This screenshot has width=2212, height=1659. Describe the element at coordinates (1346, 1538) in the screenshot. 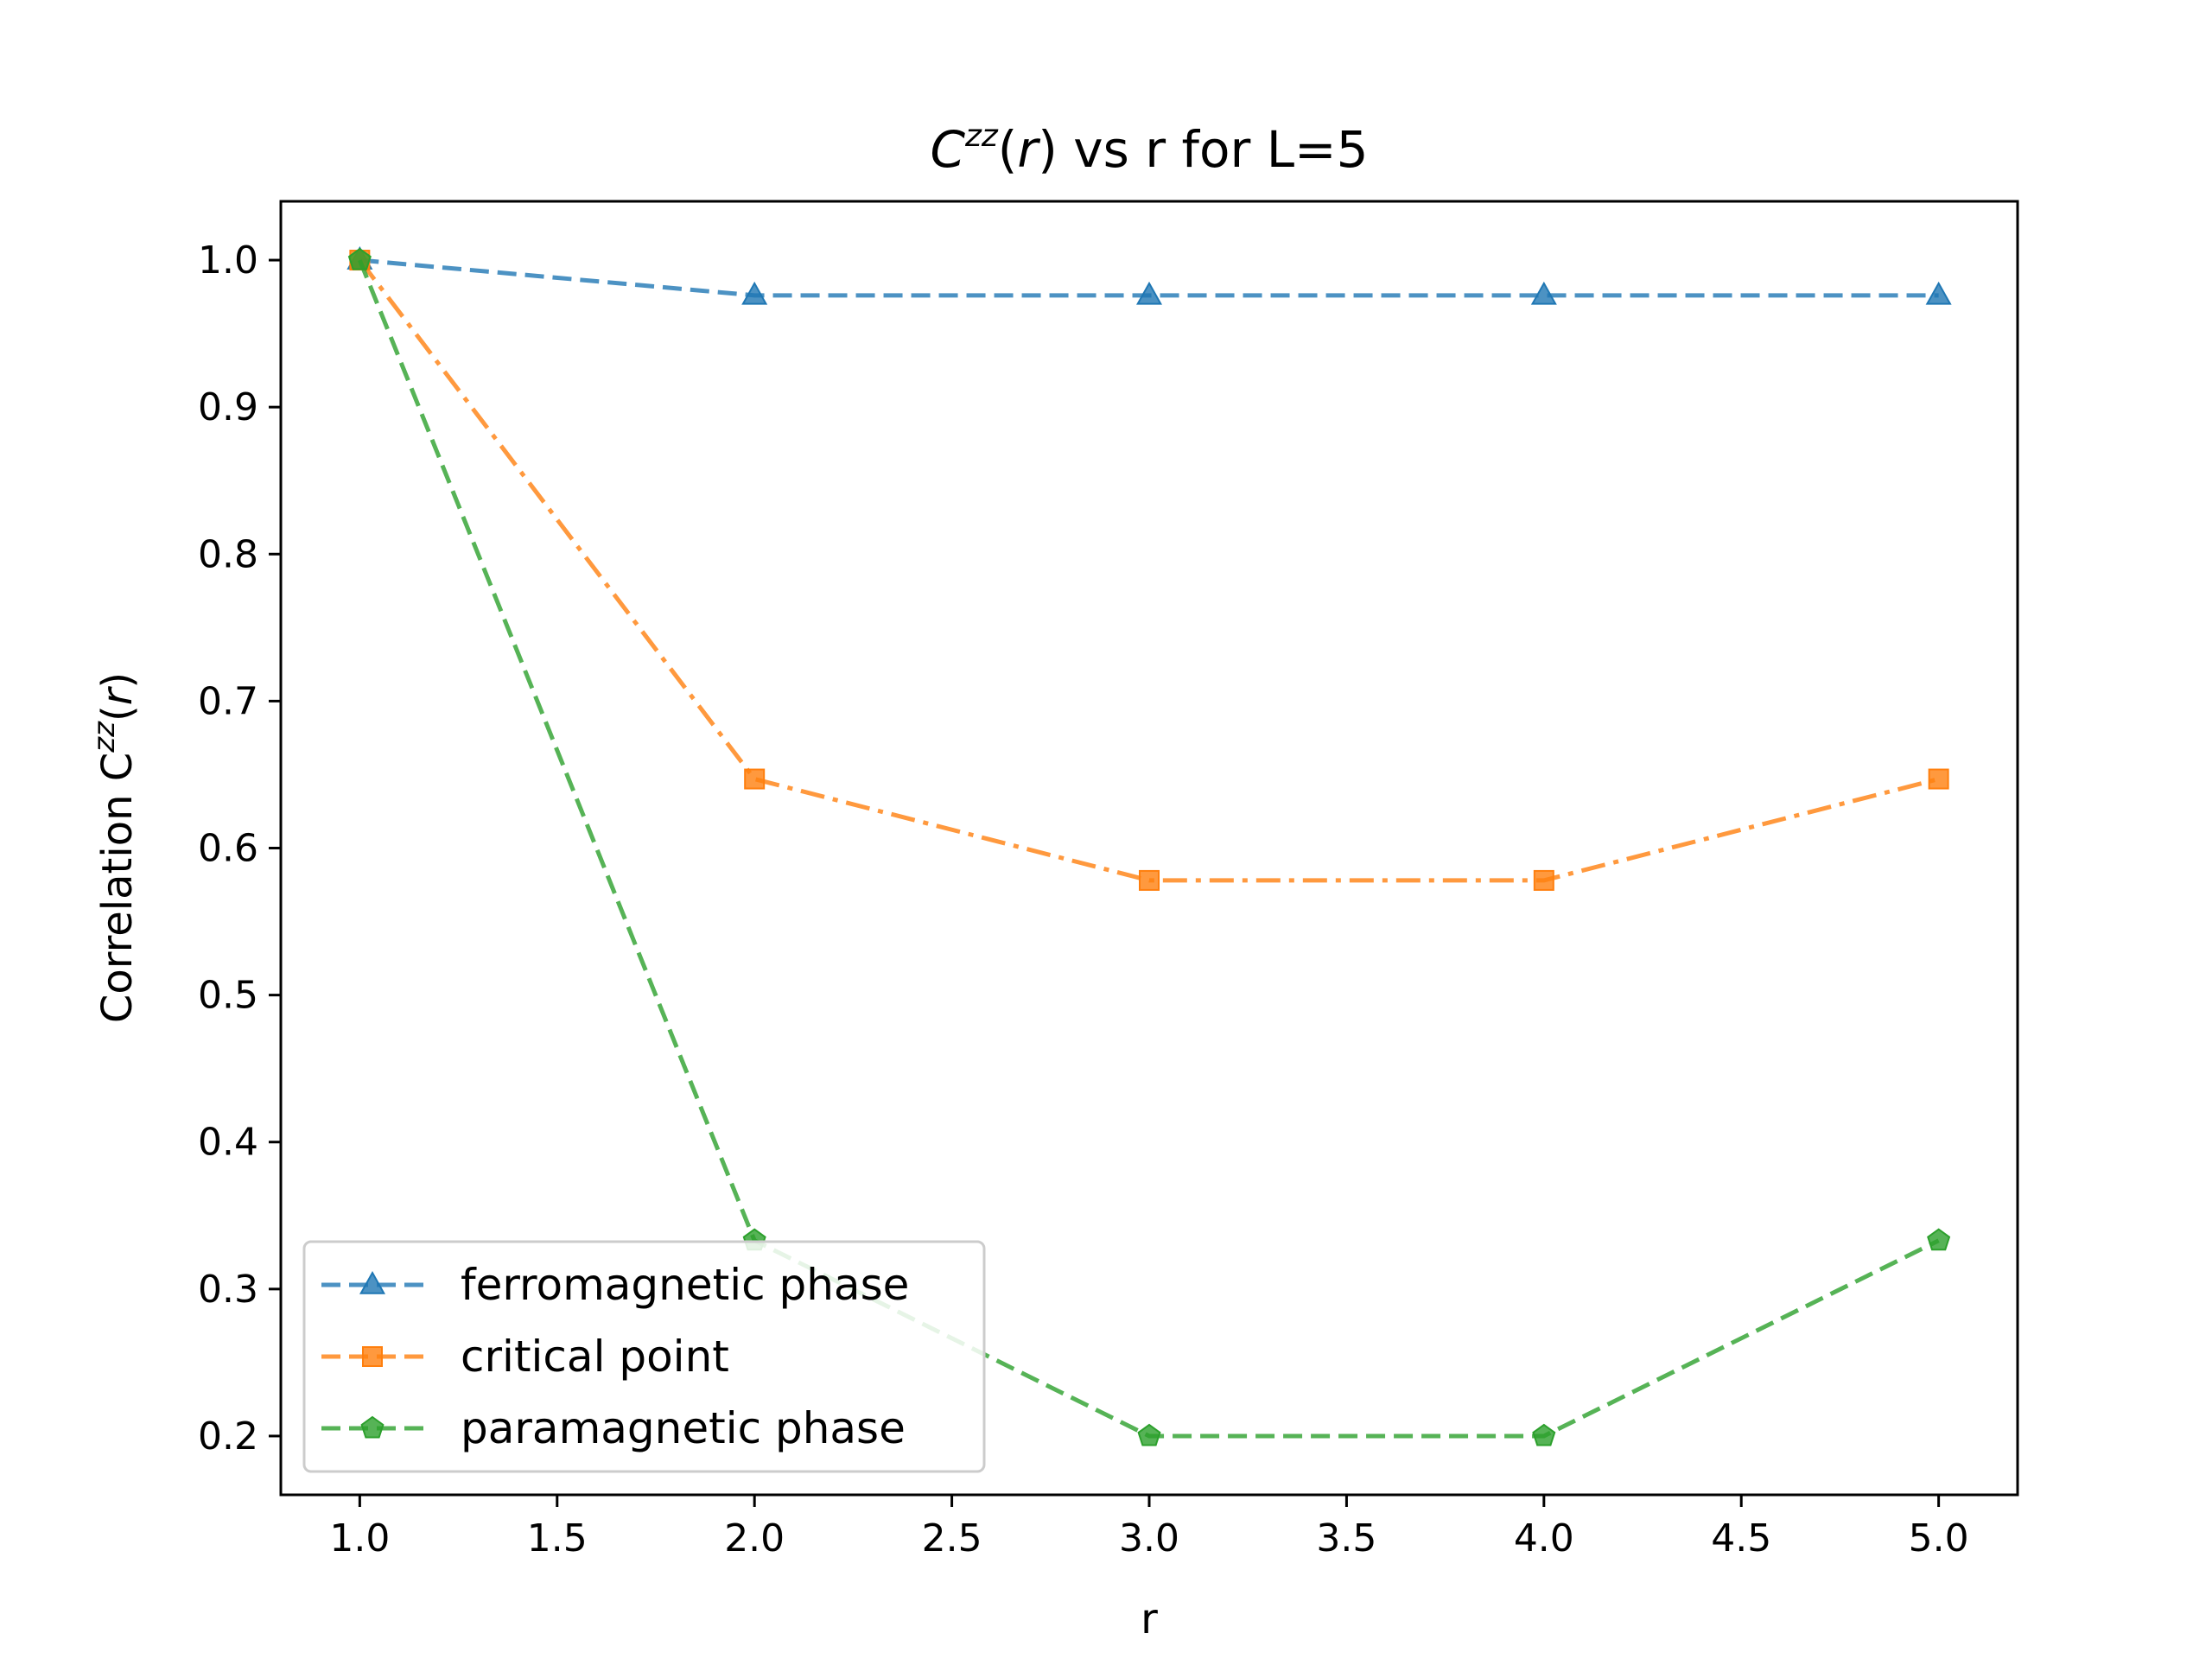

I see `x-tick-label: 3.5` at that location.